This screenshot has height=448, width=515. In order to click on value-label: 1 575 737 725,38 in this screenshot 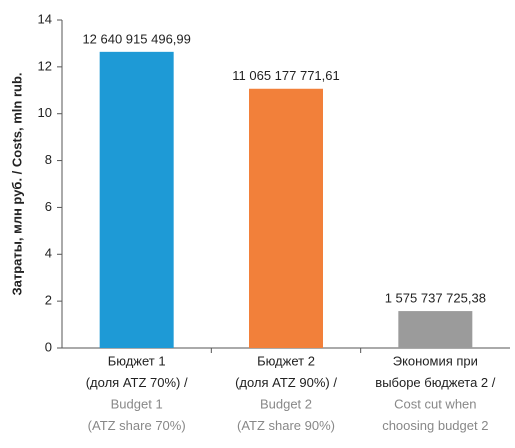, I will do `click(435, 298)`.